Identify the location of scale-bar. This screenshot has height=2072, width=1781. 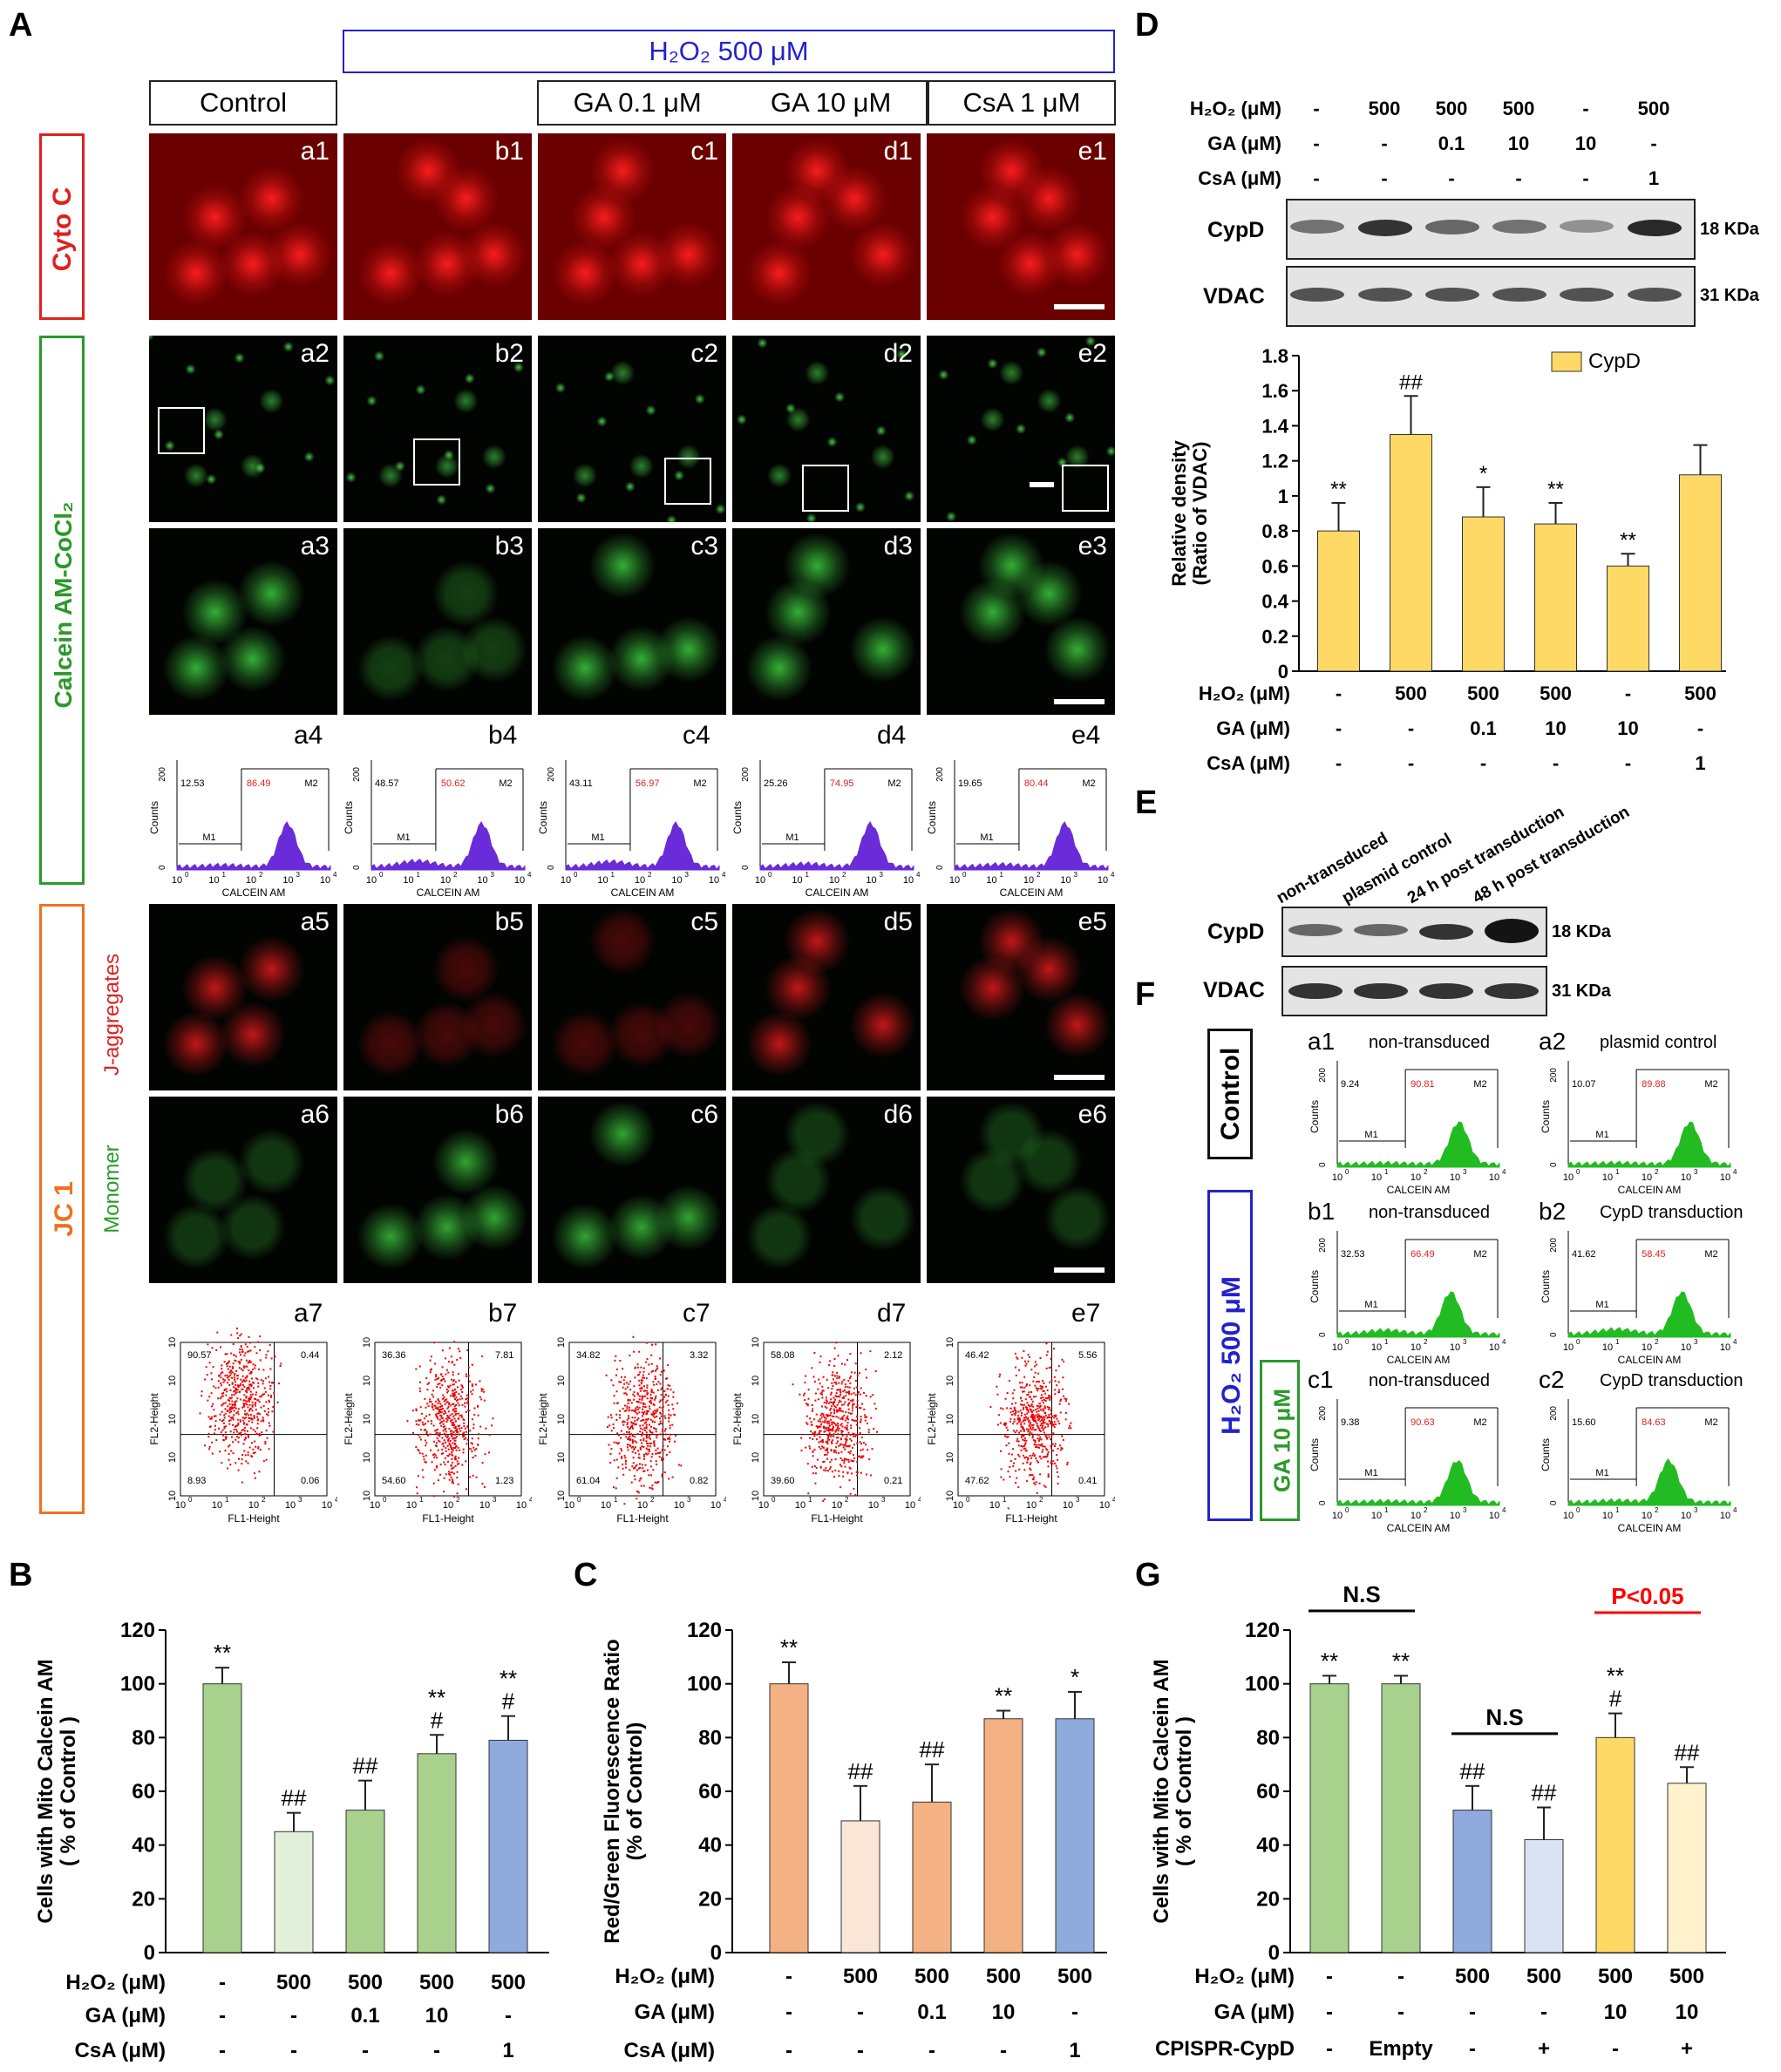
(1079, 1270).